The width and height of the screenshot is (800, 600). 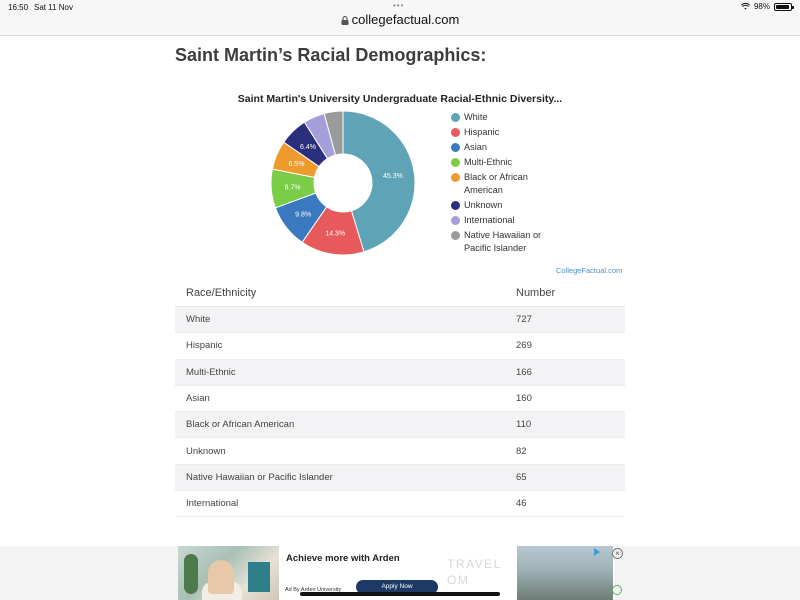 What do you see at coordinates (221, 293) in the screenshot?
I see `header-race: Race/Ethnicity` at bounding box center [221, 293].